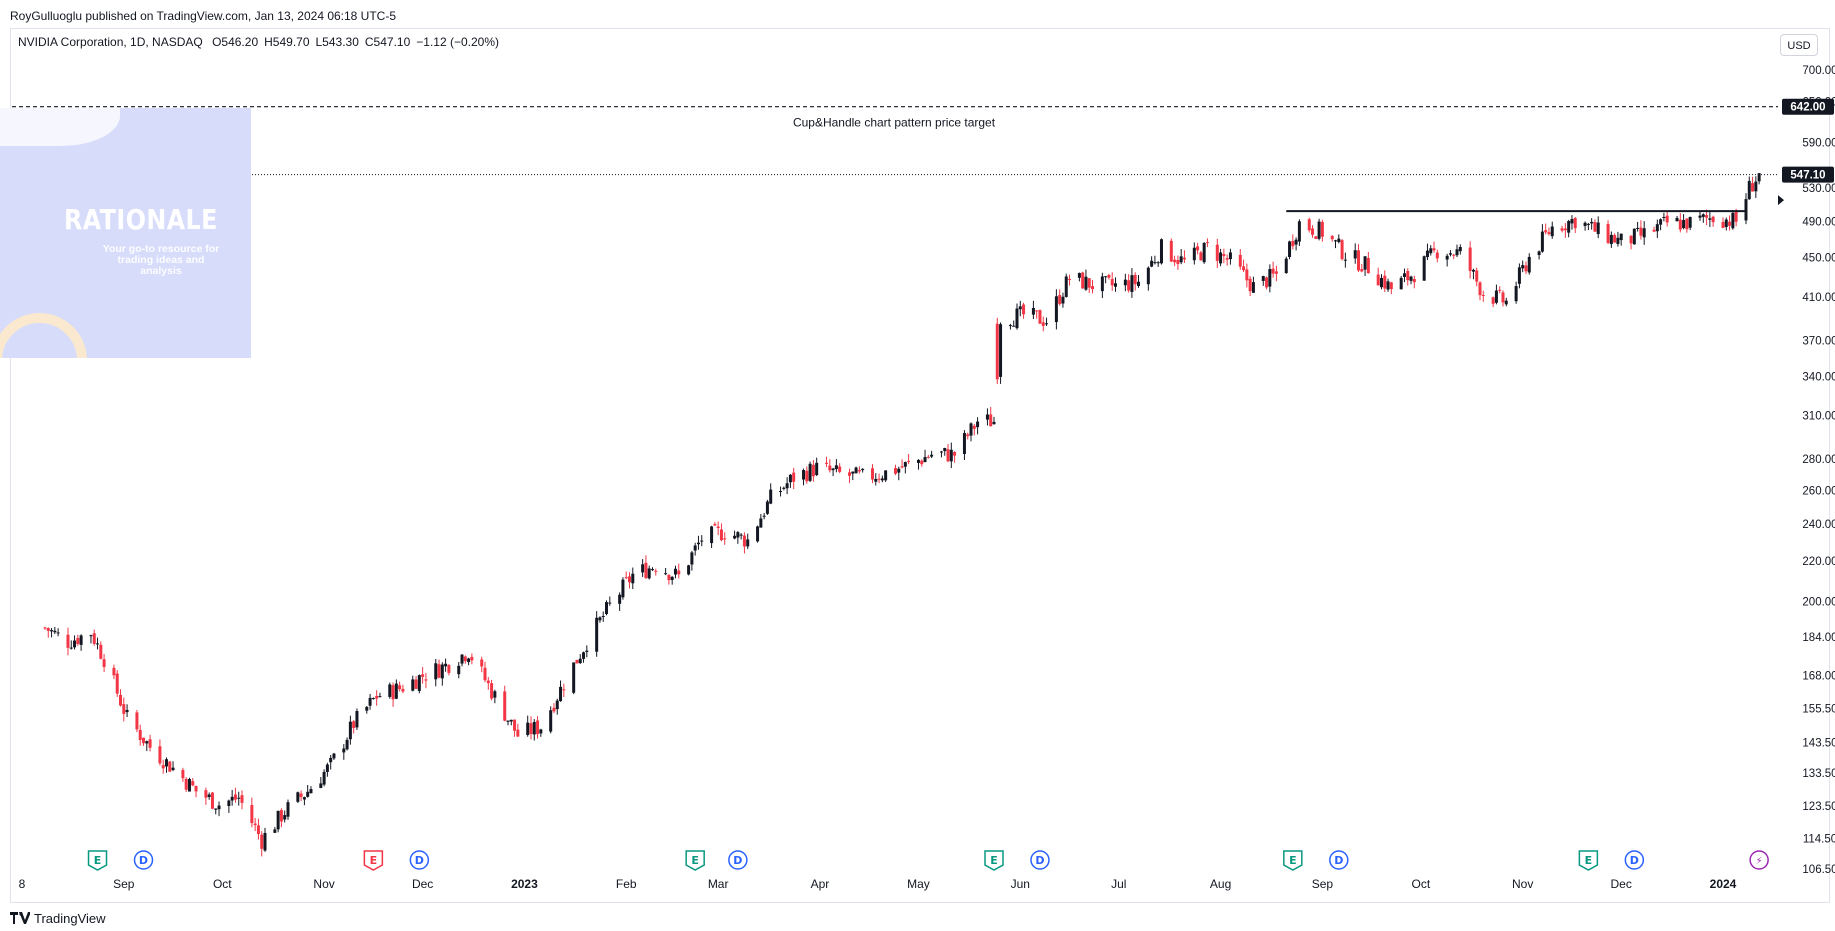 The height and width of the screenshot is (931, 1835). What do you see at coordinates (1799, 45) in the screenshot?
I see `currency-button: USD` at bounding box center [1799, 45].